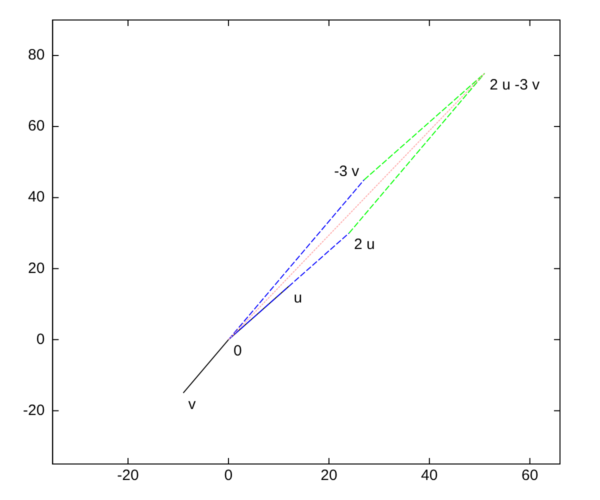  I want to click on x-tick-label: 20, so click(329, 475).